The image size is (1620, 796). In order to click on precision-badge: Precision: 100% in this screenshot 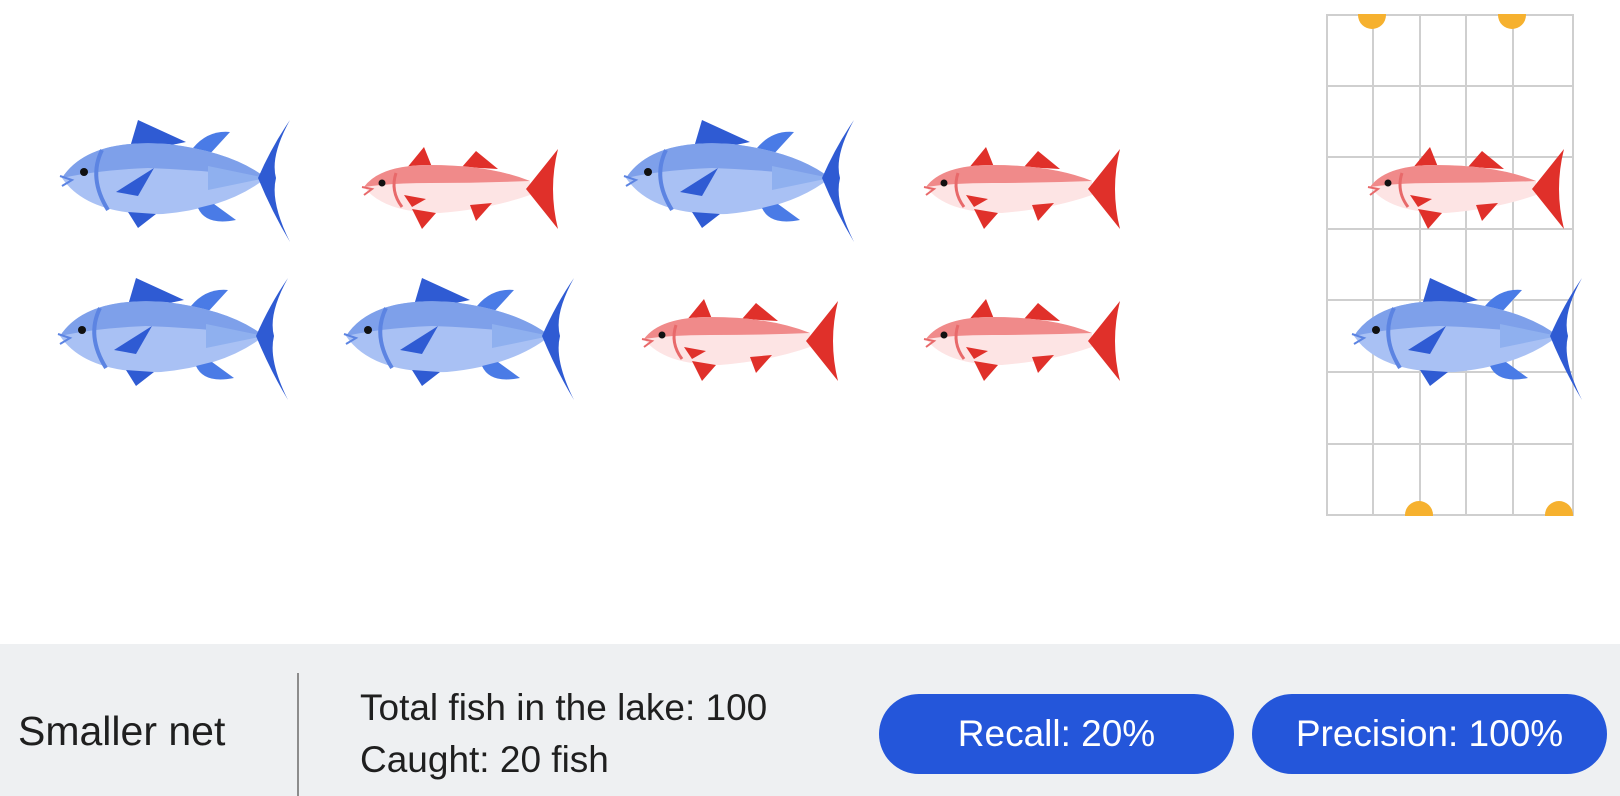, I will do `click(1429, 734)`.